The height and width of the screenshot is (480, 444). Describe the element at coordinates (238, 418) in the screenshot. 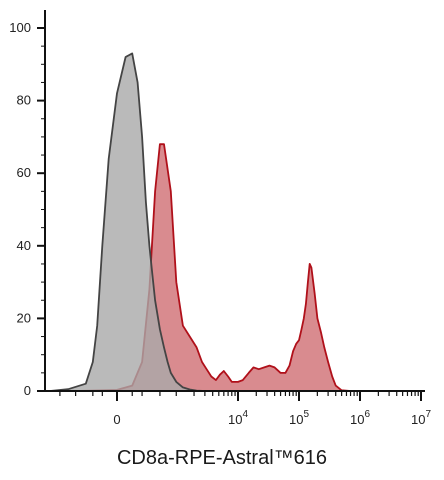

I see `x-tick-label: 10⁴` at that location.